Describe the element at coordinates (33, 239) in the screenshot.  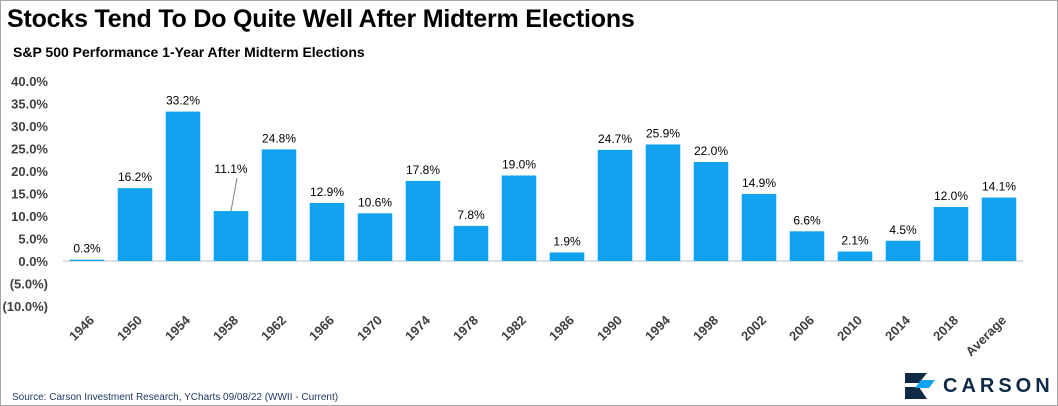
I see `y-tick-label: 5.0%` at that location.